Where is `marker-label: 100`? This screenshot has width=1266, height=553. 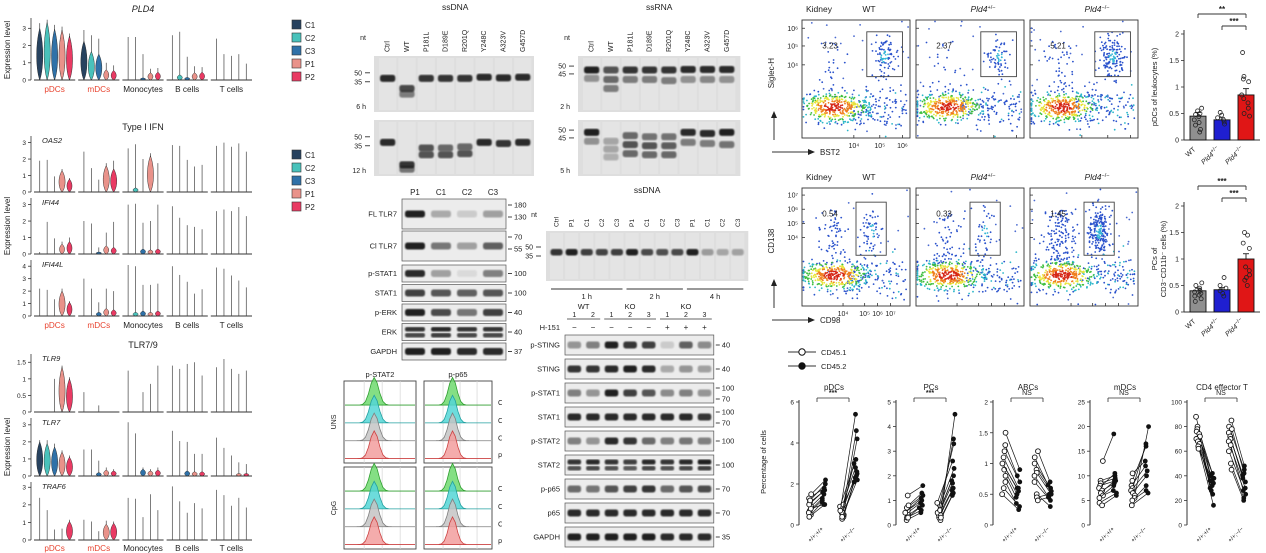
marker-label: 100 is located at coordinates (520, 293).